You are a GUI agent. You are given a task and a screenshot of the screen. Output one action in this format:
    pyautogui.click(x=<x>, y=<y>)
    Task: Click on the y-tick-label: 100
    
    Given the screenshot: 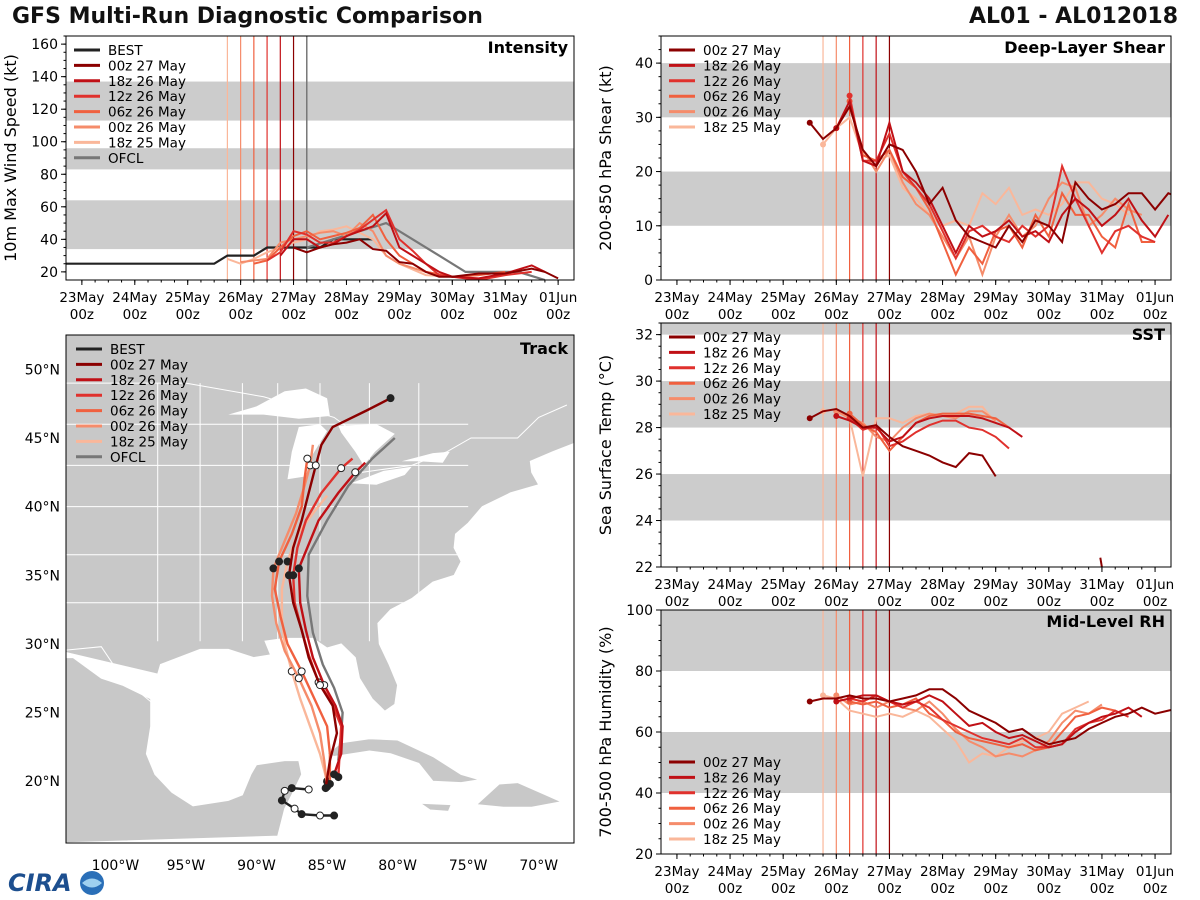 What is the action you would take?
    pyautogui.click(x=44, y=143)
    